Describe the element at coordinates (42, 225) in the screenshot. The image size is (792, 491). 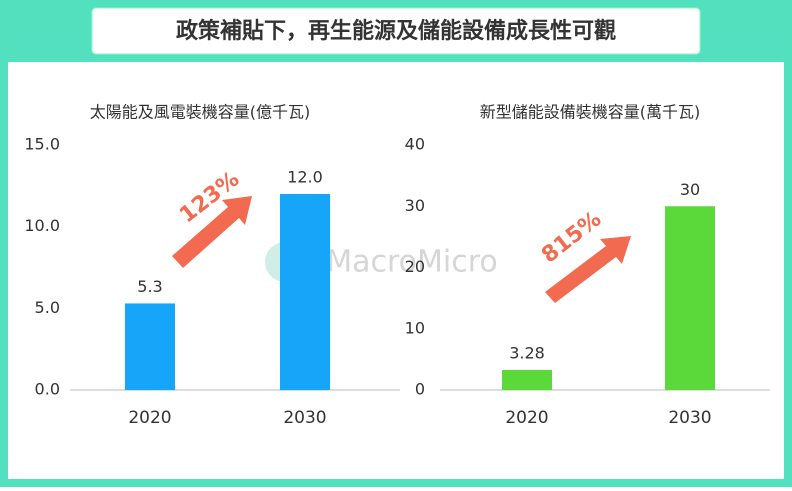
I see `y-tick-label: 10.0` at that location.